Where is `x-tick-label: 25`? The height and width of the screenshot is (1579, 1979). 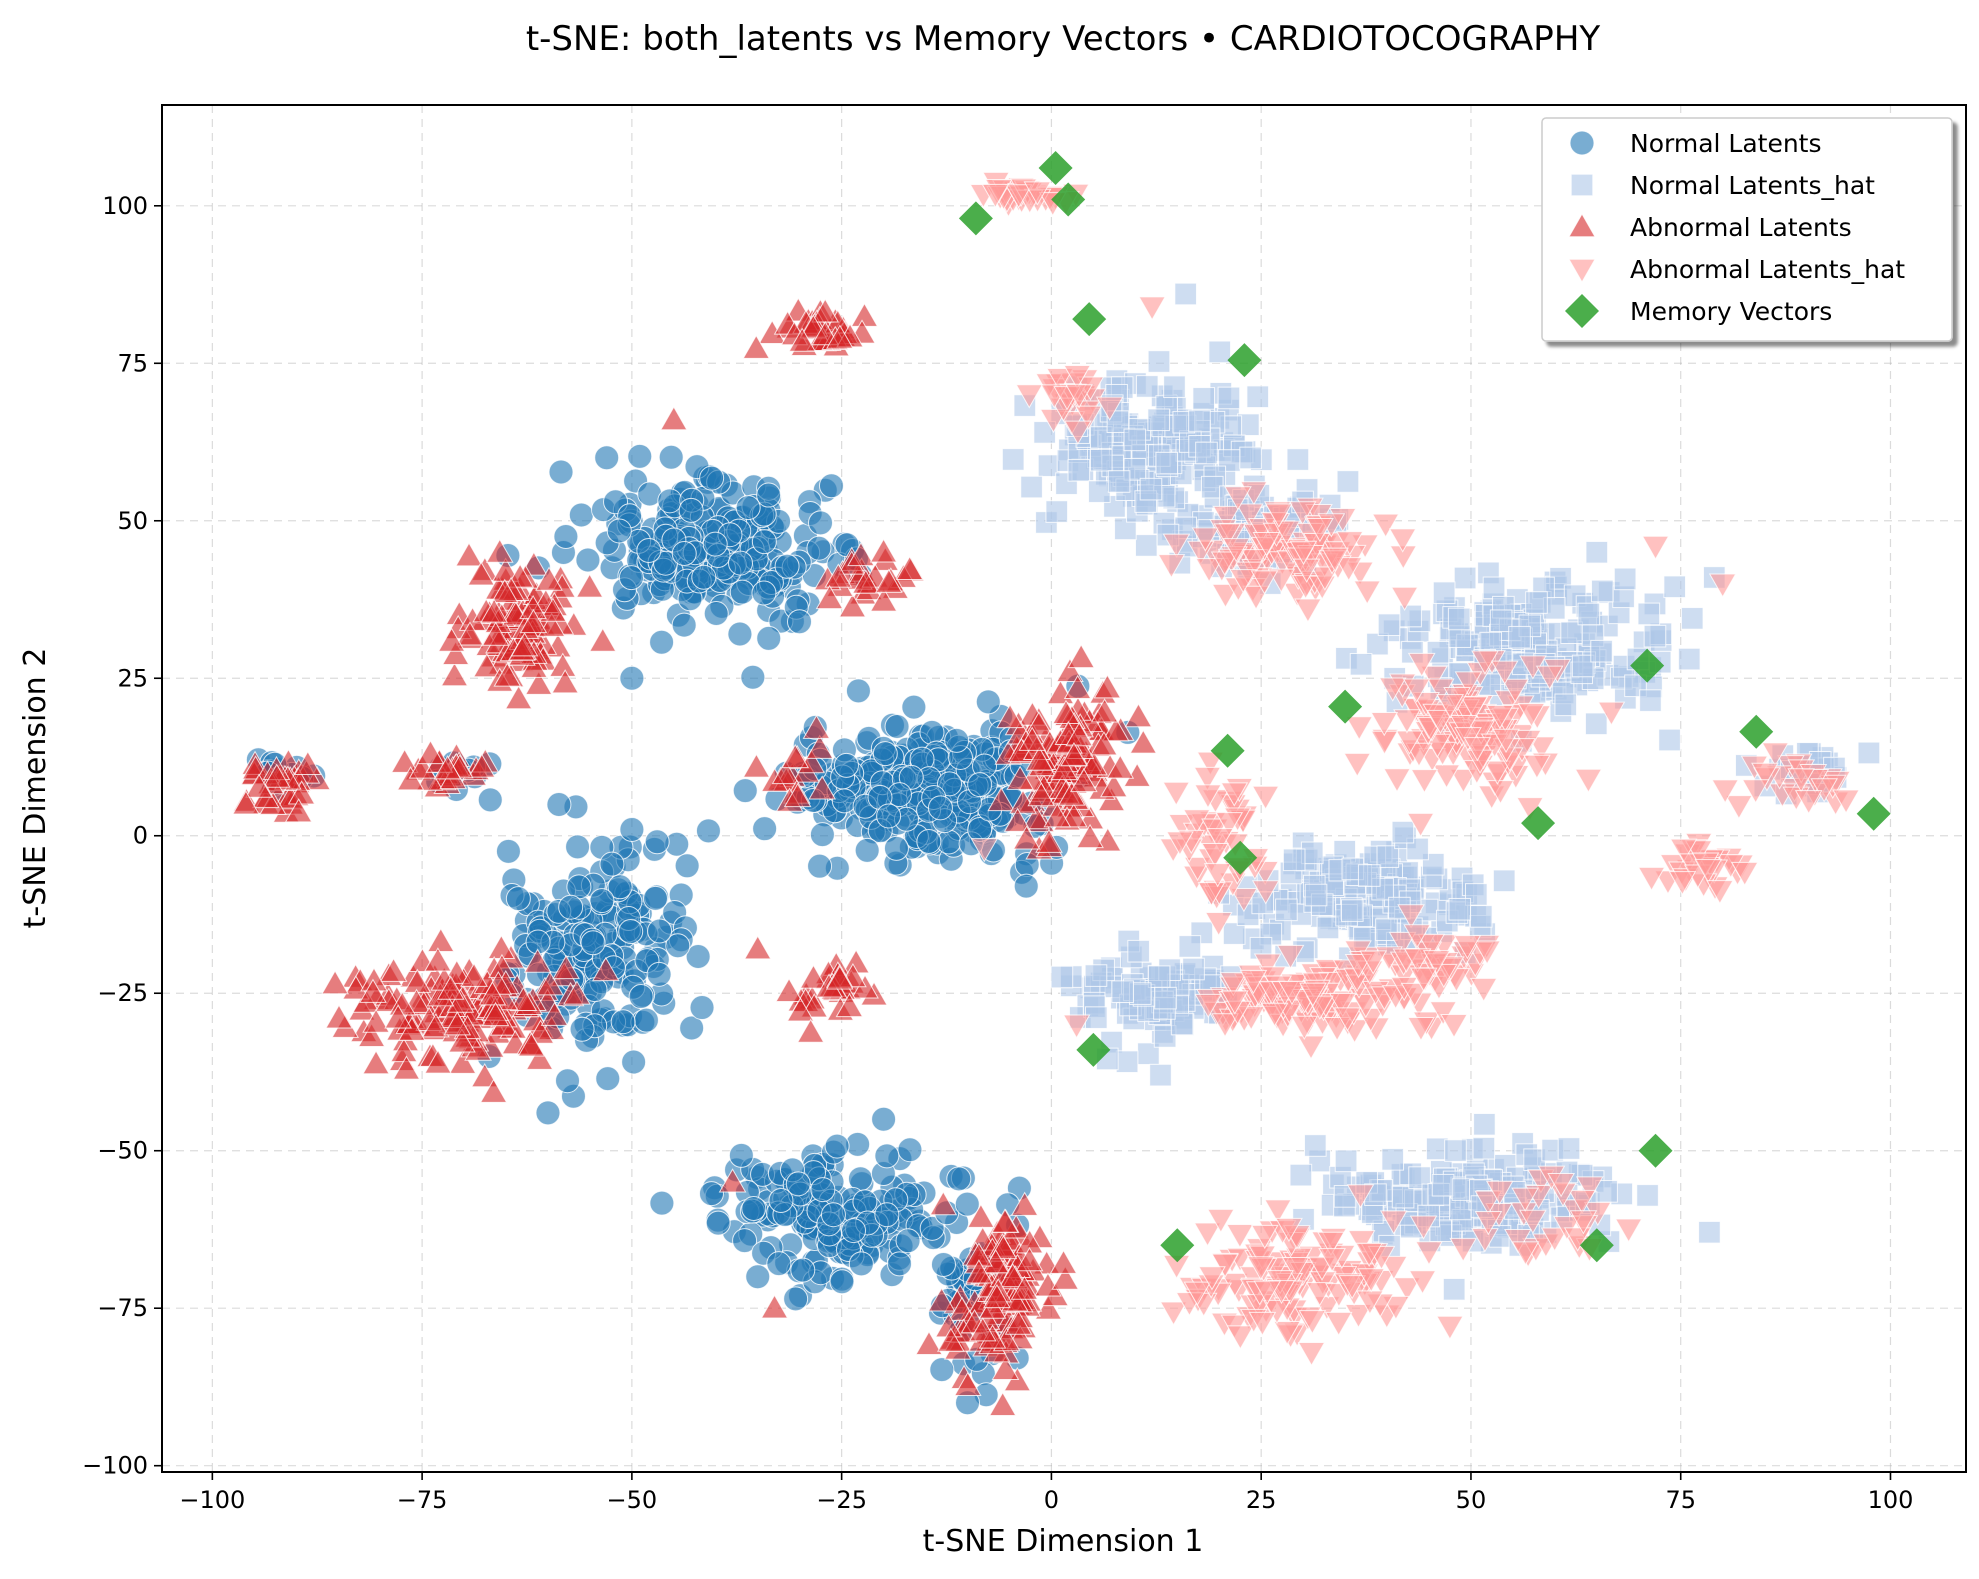 x-tick-label: 25 is located at coordinates (1261, 1500).